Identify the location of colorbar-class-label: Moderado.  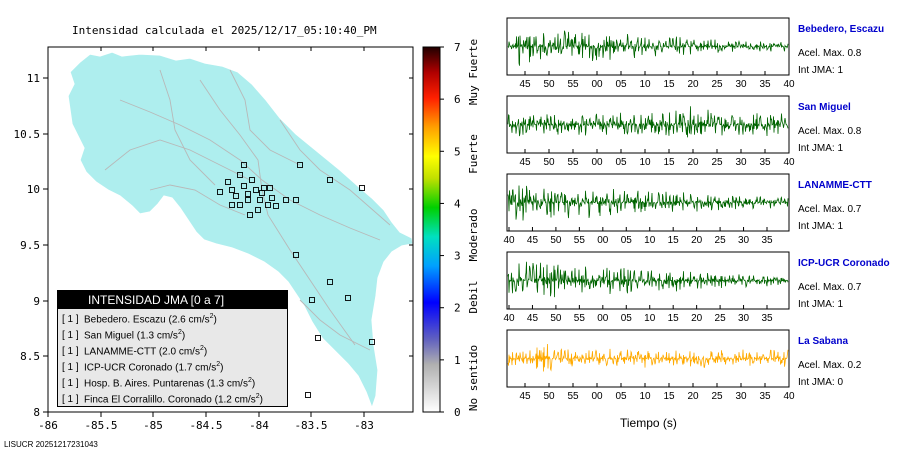
(473, 235).